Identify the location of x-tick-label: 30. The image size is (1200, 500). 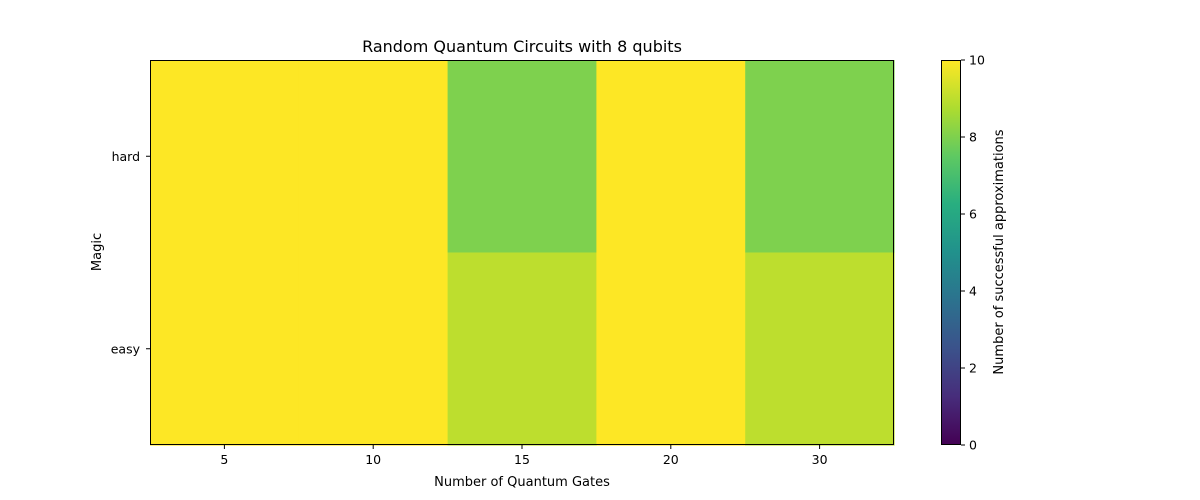
(820, 459).